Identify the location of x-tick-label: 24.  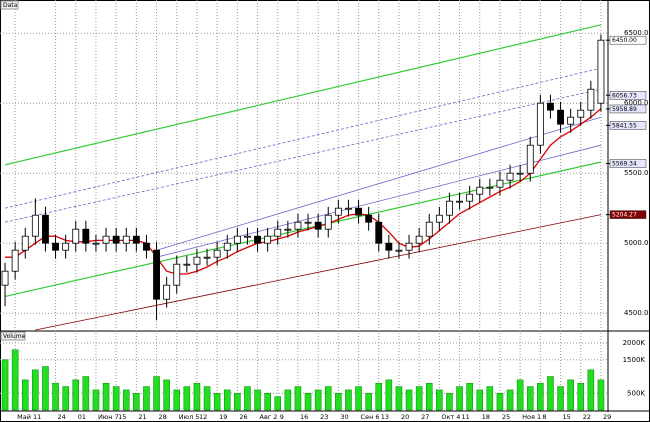
(62, 417).